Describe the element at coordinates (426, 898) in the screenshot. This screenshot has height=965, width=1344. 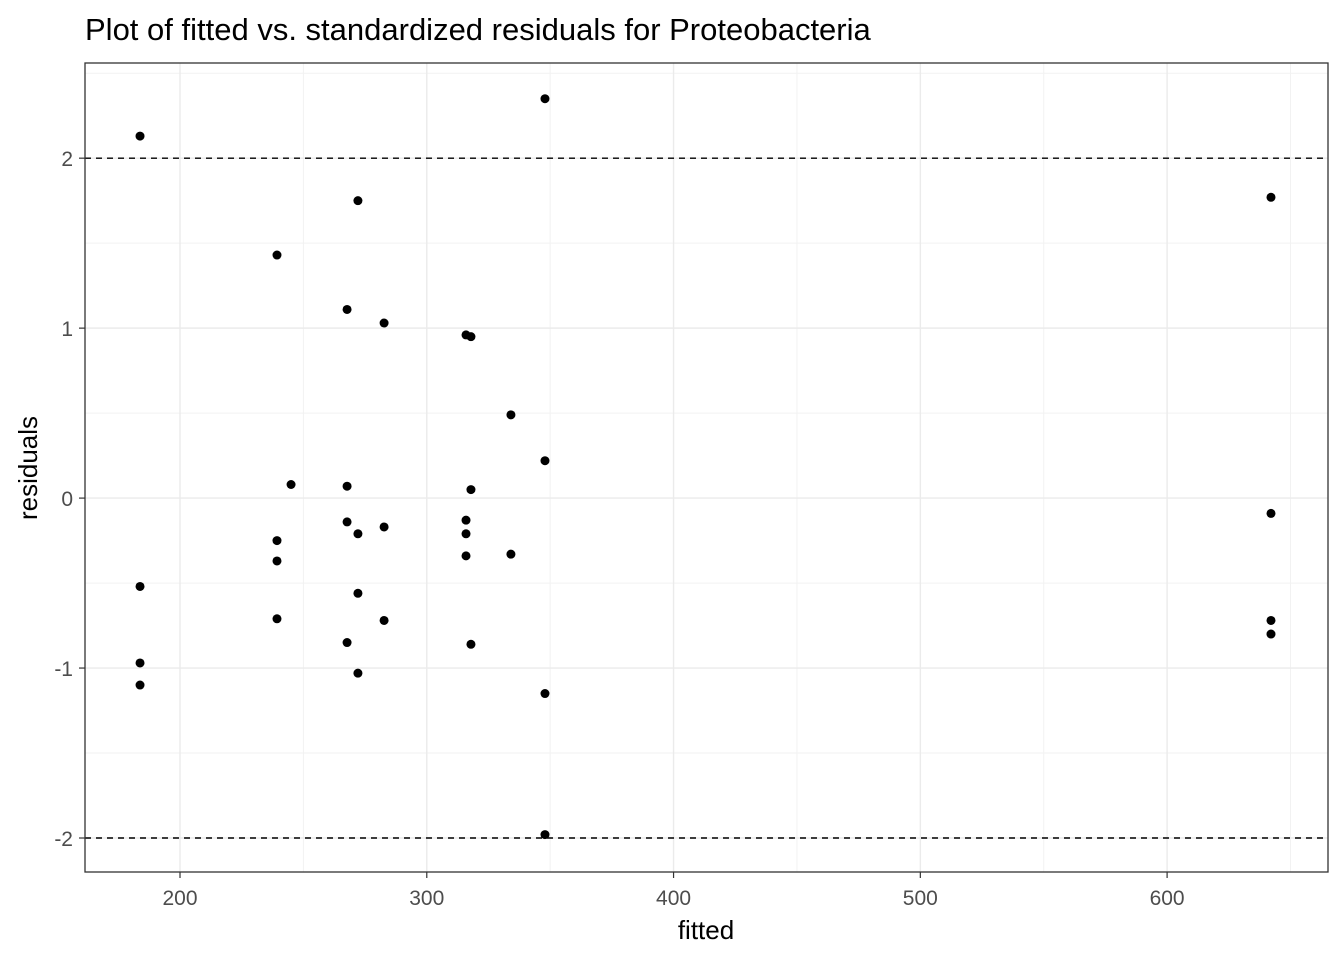
I see `x-tick-label: 300` at that location.